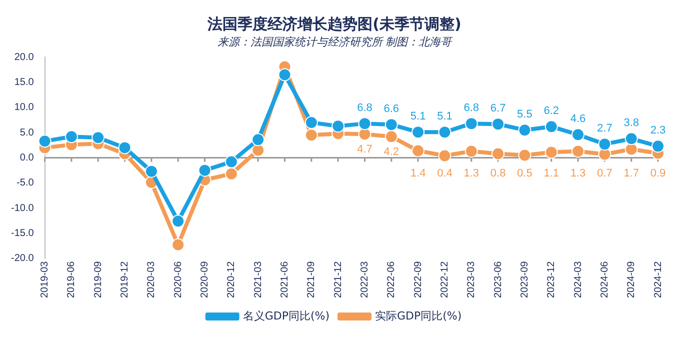 The image size is (681, 340). I want to click on x-tick-label: 2020-06, so click(178, 279).